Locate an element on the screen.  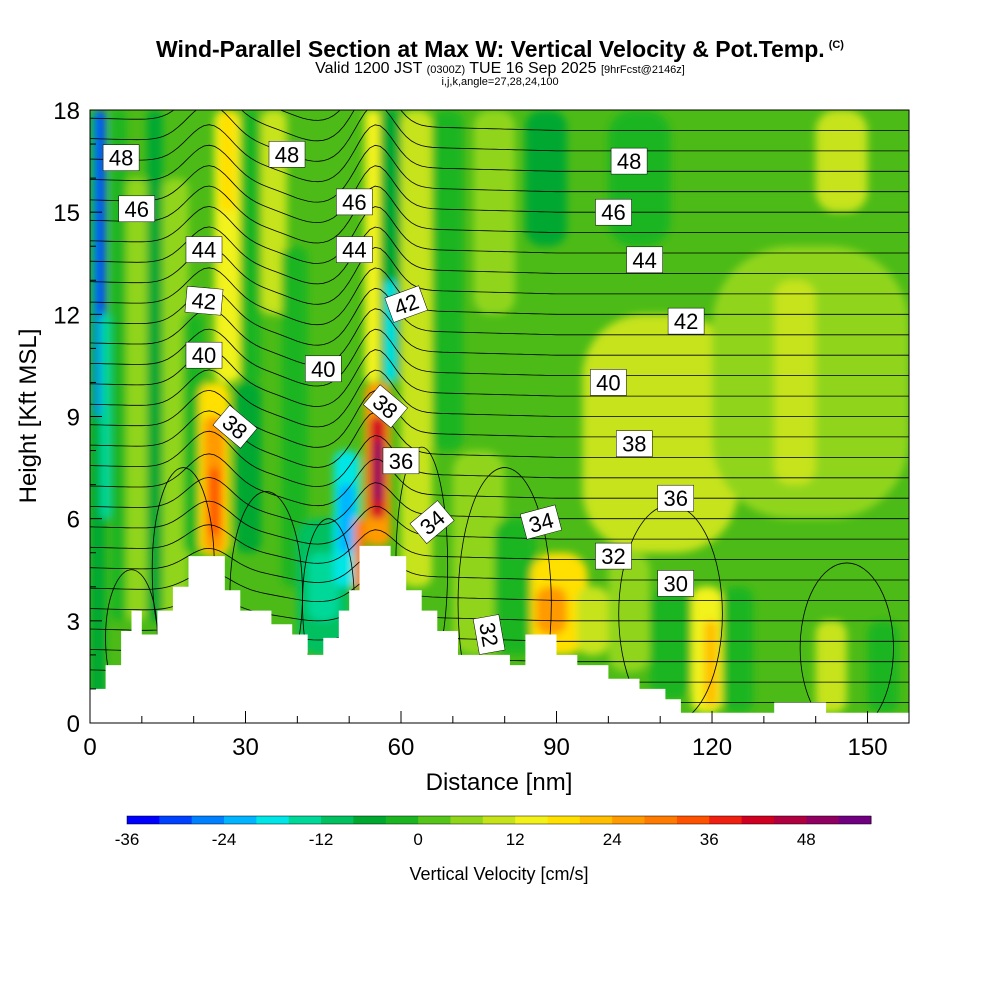
x-tick-label: 60 is located at coordinates (401, 747).